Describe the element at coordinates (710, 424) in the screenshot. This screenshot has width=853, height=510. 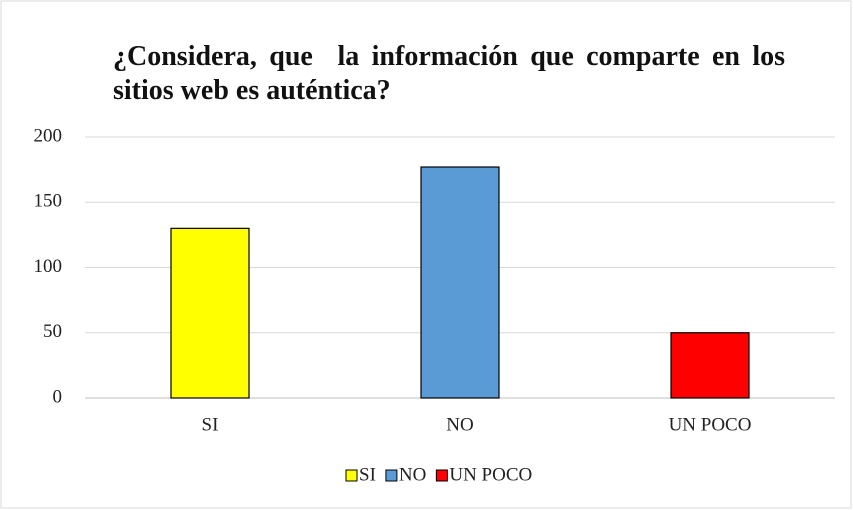
I see `x-tick-label: UN POCO` at that location.